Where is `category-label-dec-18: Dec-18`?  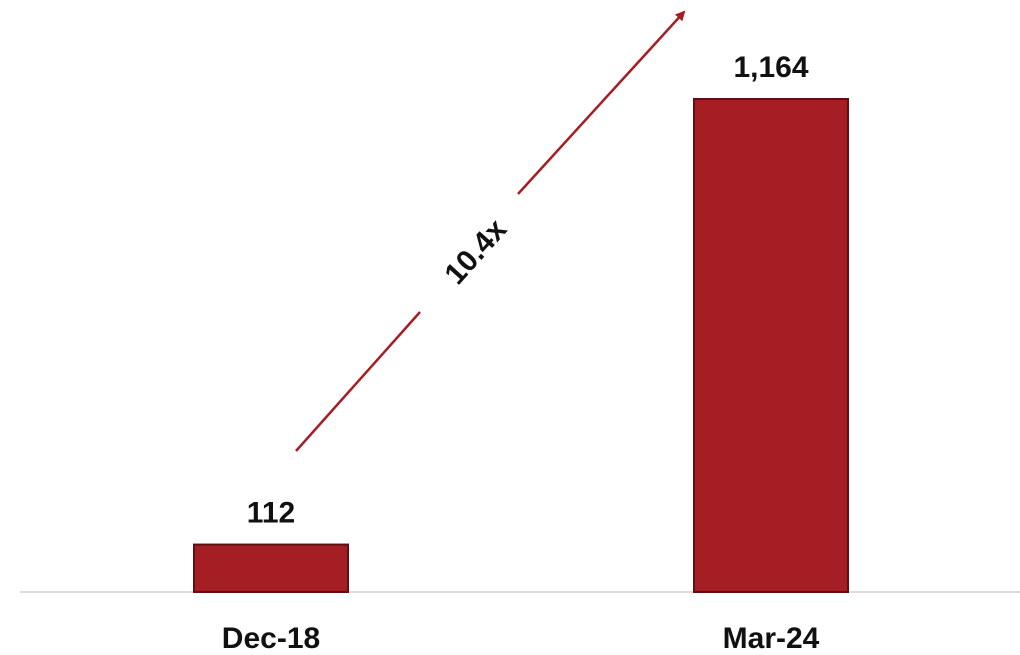 category-label-dec-18: Dec-18 is located at coordinates (271, 638).